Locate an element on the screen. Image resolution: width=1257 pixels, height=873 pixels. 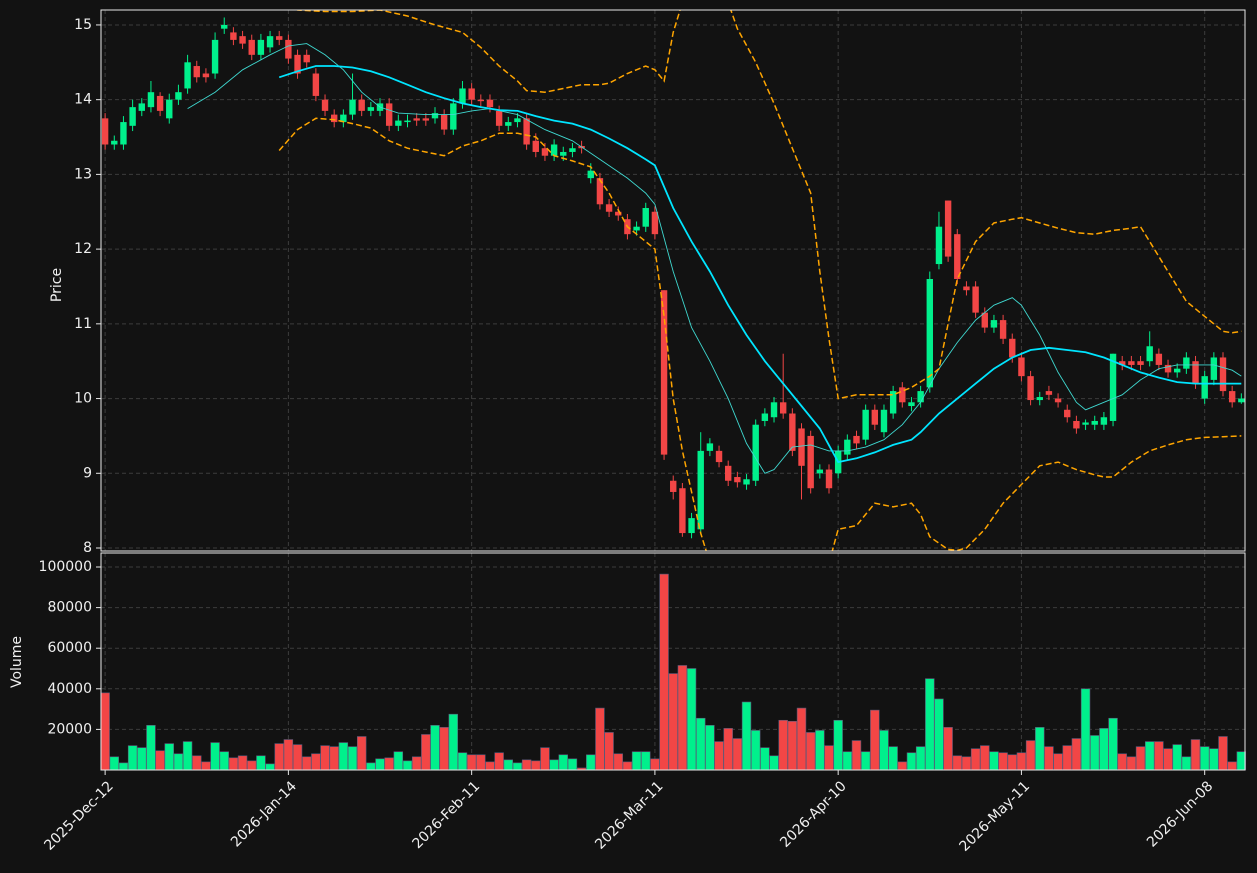
y-tick-label: 8 is located at coordinates (87, 548).